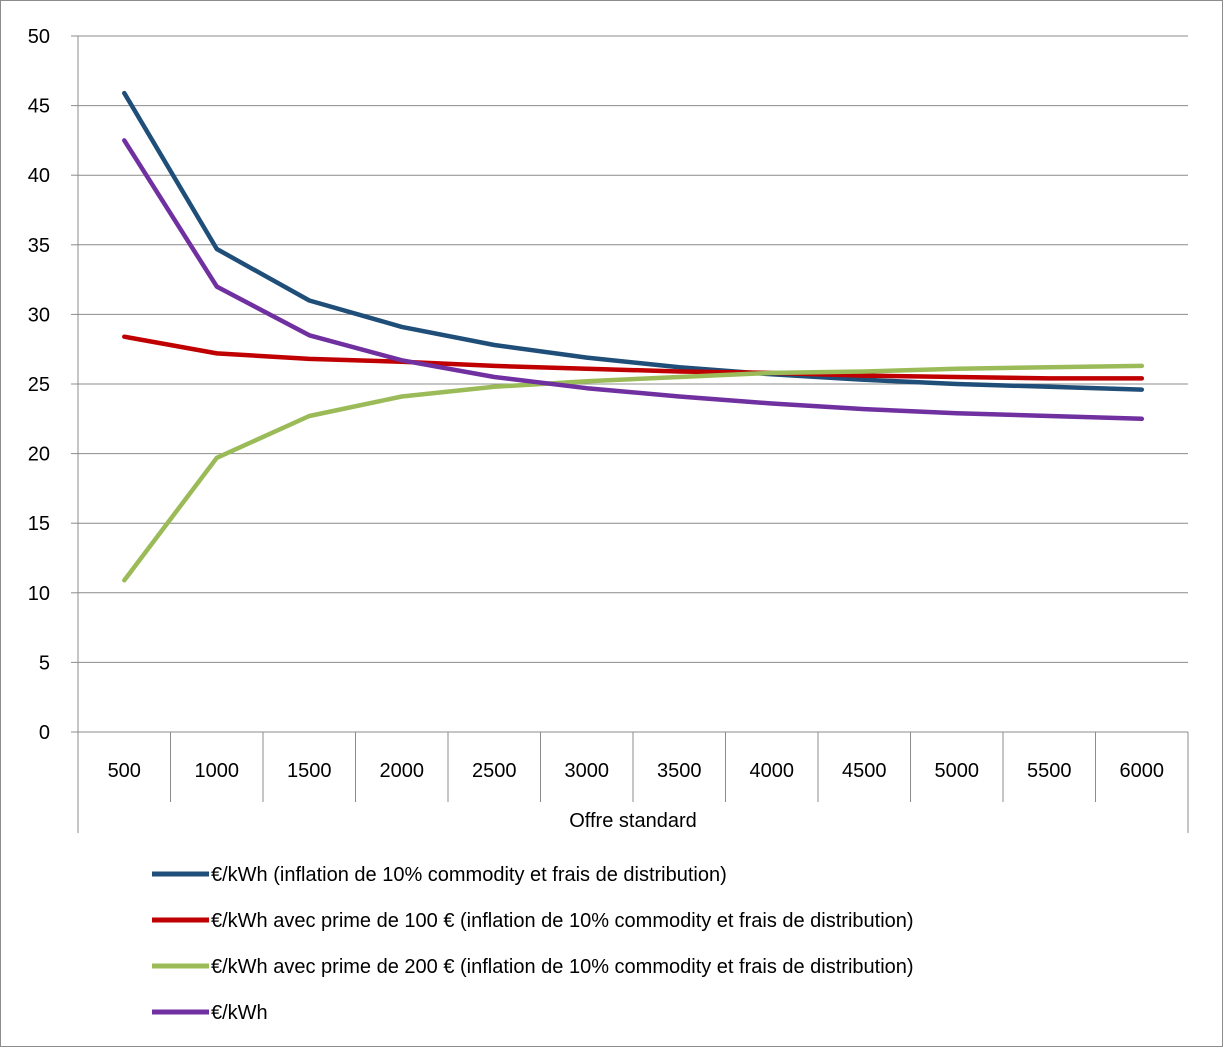  I want to click on y-tick-label: 0, so click(44, 733).